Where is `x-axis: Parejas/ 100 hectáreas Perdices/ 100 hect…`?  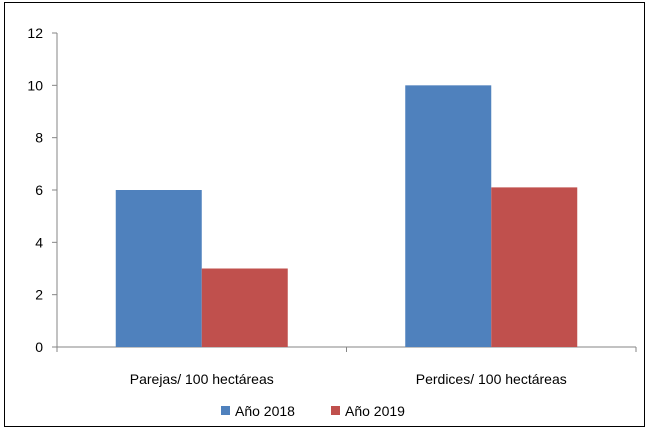
x-axis: Parejas/ 100 hectáreas Perdices/ 100 hect… is located at coordinates (346, 366).